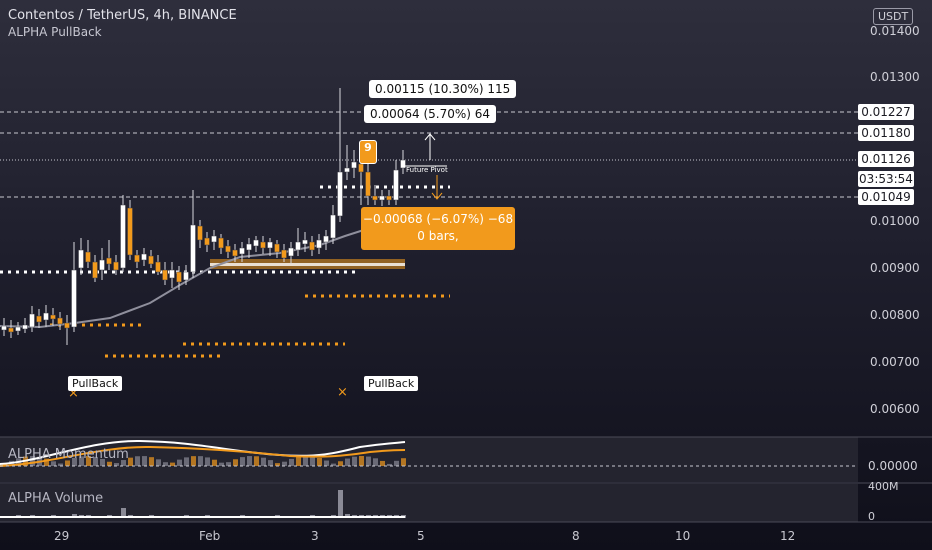 The width and height of the screenshot is (932, 550). Describe the element at coordinates (421, 536) in the screenshot. I see `time-tick: 5` at that location.